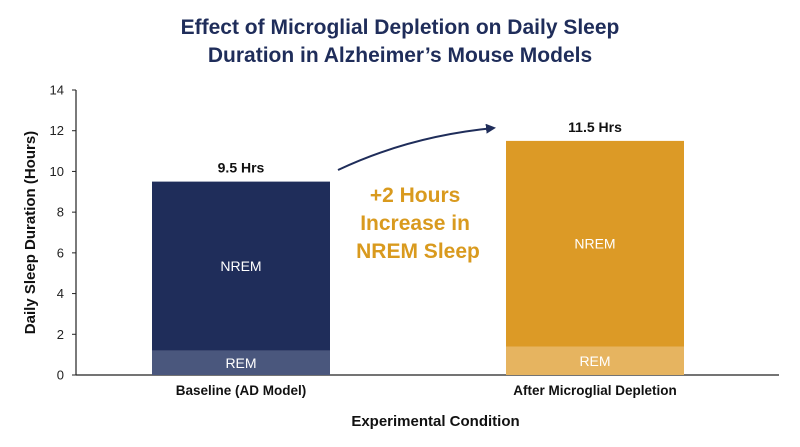  I want to click on annotation-line-1: +2 Hours, so click(415, 195).